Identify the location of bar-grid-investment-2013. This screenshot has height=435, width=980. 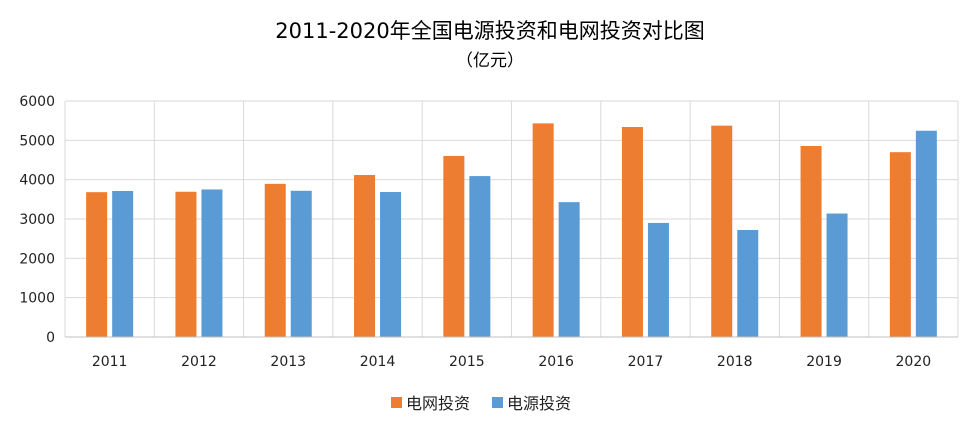
(275, 260).